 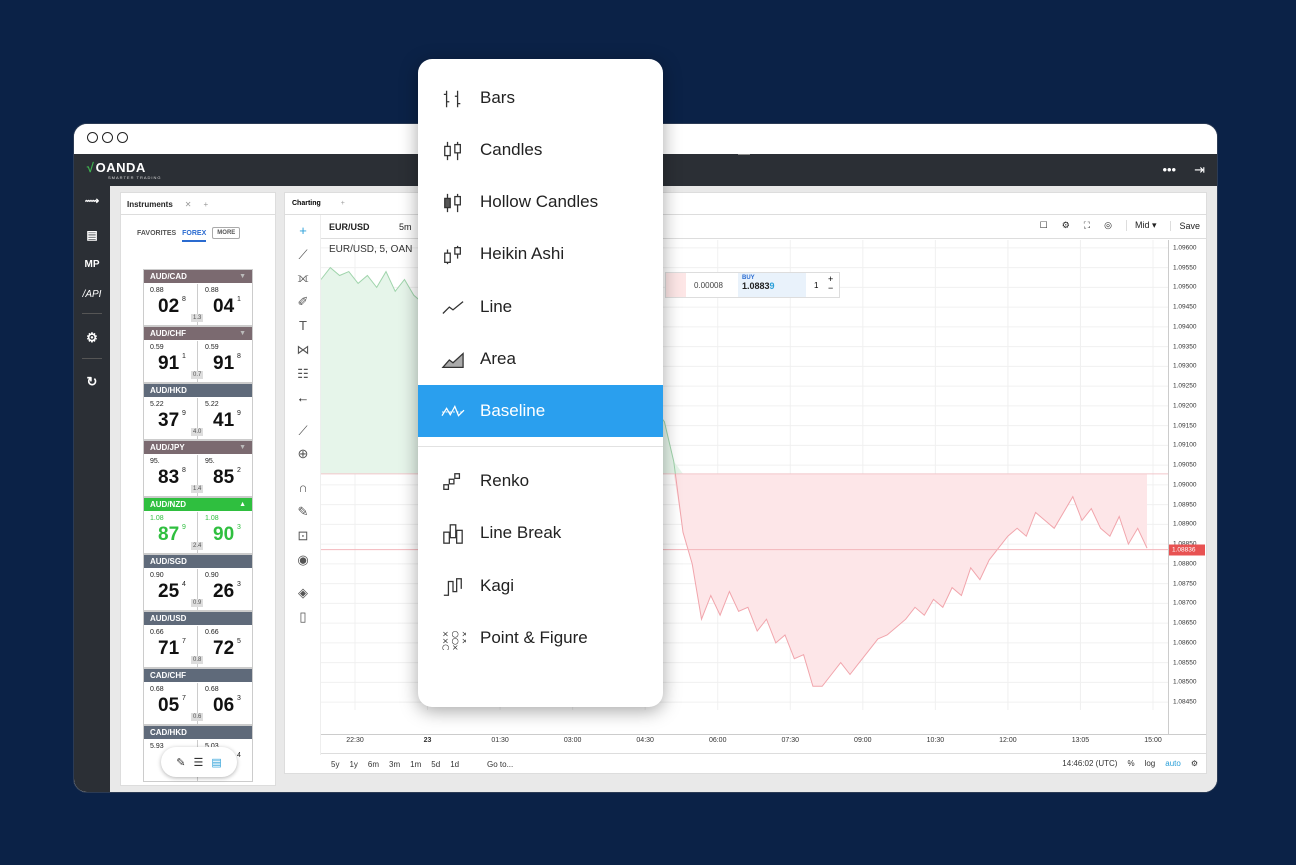 What do you see at coordinates (92, 264) in the screenshot?
I see `mp-icon: MP` at bounding box center [92, 264].